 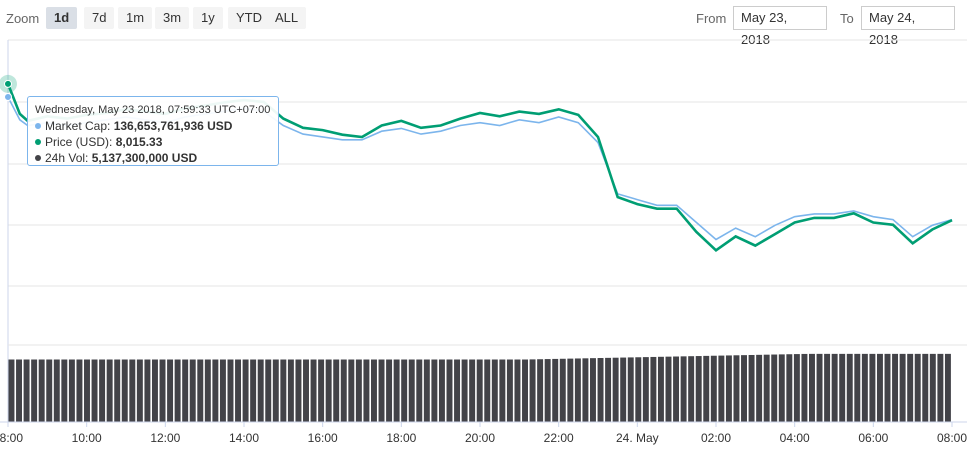 I want to click on x-tick-label: 08:00, so click(x=11, y=438).